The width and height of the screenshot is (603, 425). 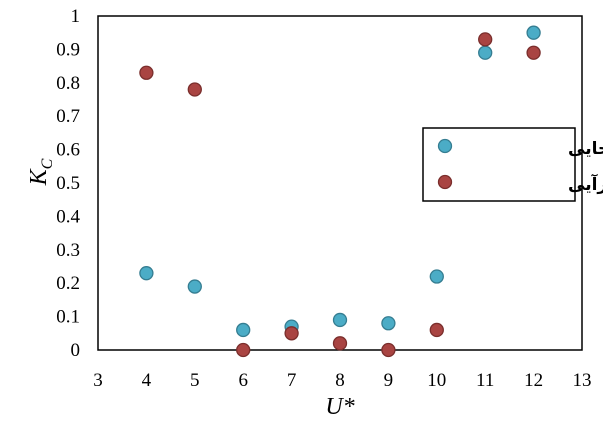 I want to click on y-axis-tick-labels: 0 0.1 0.2 0.3 0.4 0.5 0.6 0.7 0.8 0.9 1, so click(x=68, y=183).